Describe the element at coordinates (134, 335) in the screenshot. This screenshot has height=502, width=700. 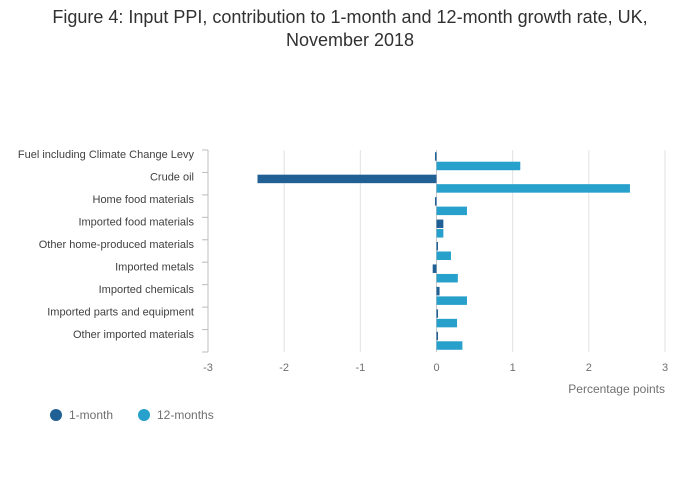
I see `category-label-8: Other imported materials` at that location.